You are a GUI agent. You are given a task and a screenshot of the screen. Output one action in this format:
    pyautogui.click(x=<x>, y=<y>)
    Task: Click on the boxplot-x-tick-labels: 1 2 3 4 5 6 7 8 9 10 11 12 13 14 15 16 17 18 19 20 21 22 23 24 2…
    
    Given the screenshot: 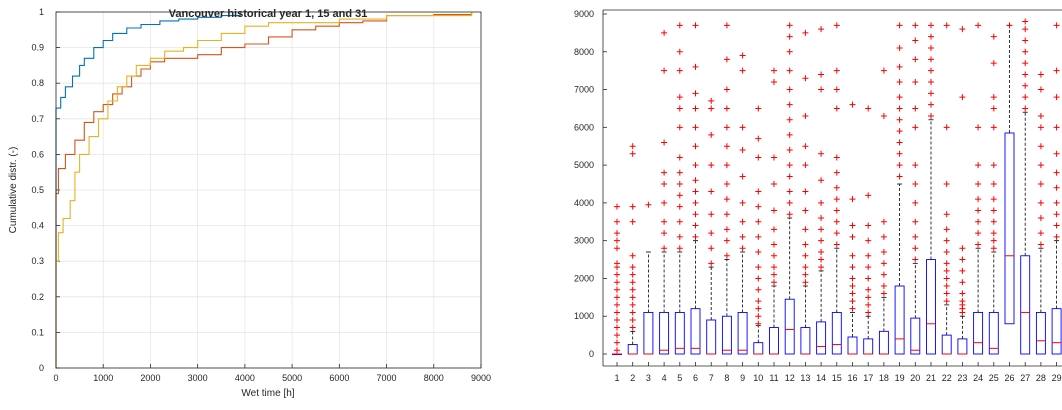 What is the action you would take?
    pyautogui.click(x=838, y=372)
    